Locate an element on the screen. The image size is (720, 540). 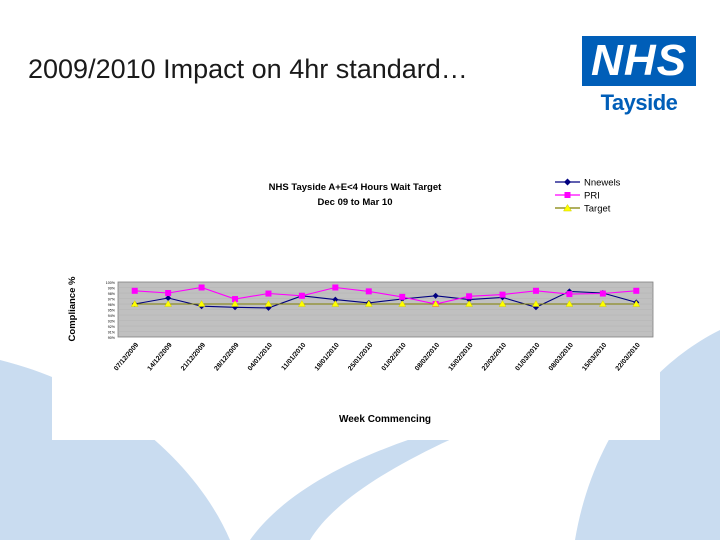
y-gridlines is located at coordinates (385, 309).